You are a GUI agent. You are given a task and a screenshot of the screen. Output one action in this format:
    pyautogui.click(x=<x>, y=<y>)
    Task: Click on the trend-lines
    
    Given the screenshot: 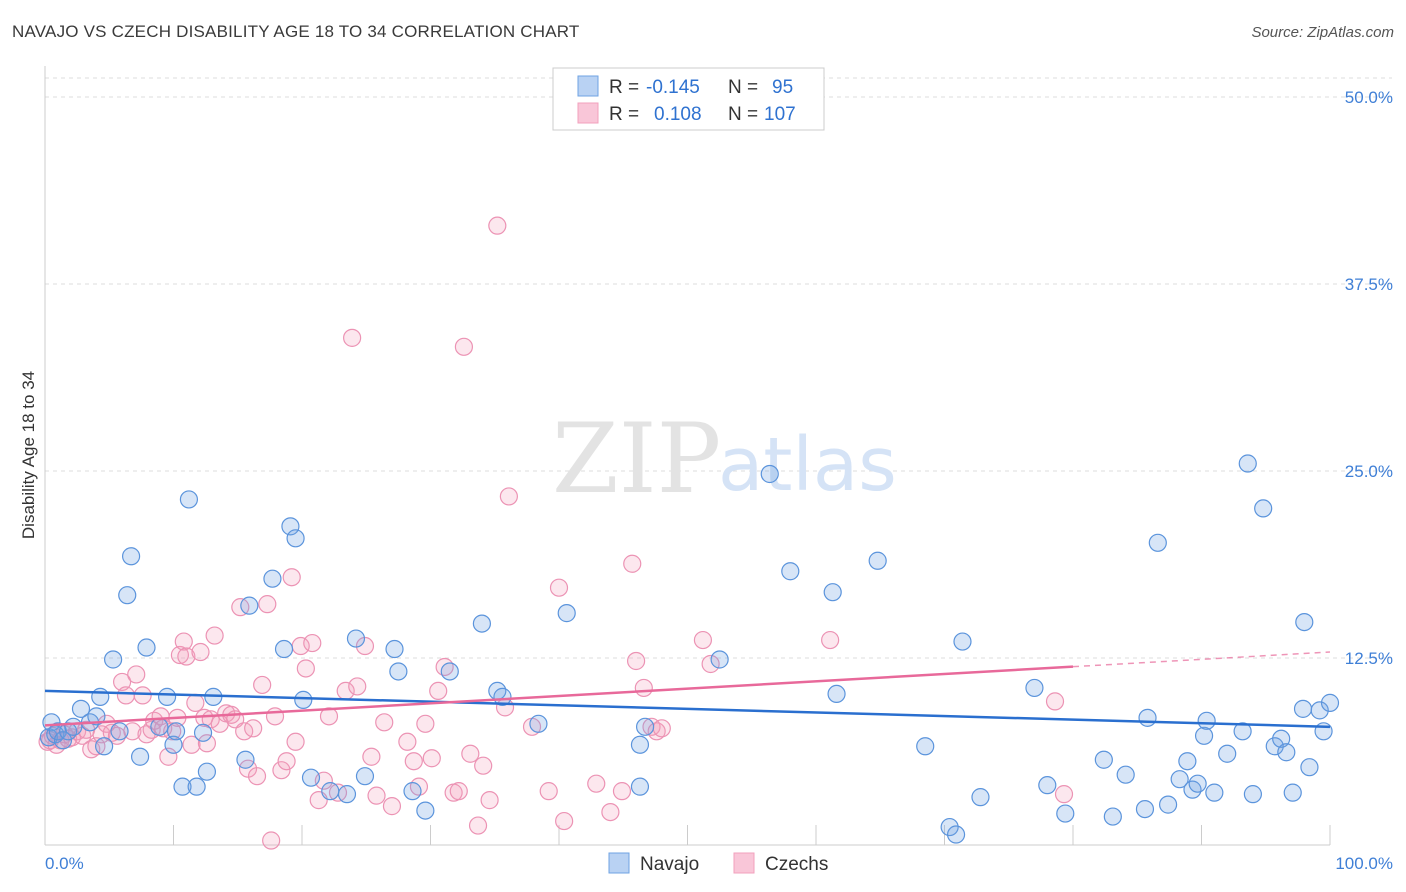 What is the action you would take?
    pyautogui.click(x=687, y=690)
    